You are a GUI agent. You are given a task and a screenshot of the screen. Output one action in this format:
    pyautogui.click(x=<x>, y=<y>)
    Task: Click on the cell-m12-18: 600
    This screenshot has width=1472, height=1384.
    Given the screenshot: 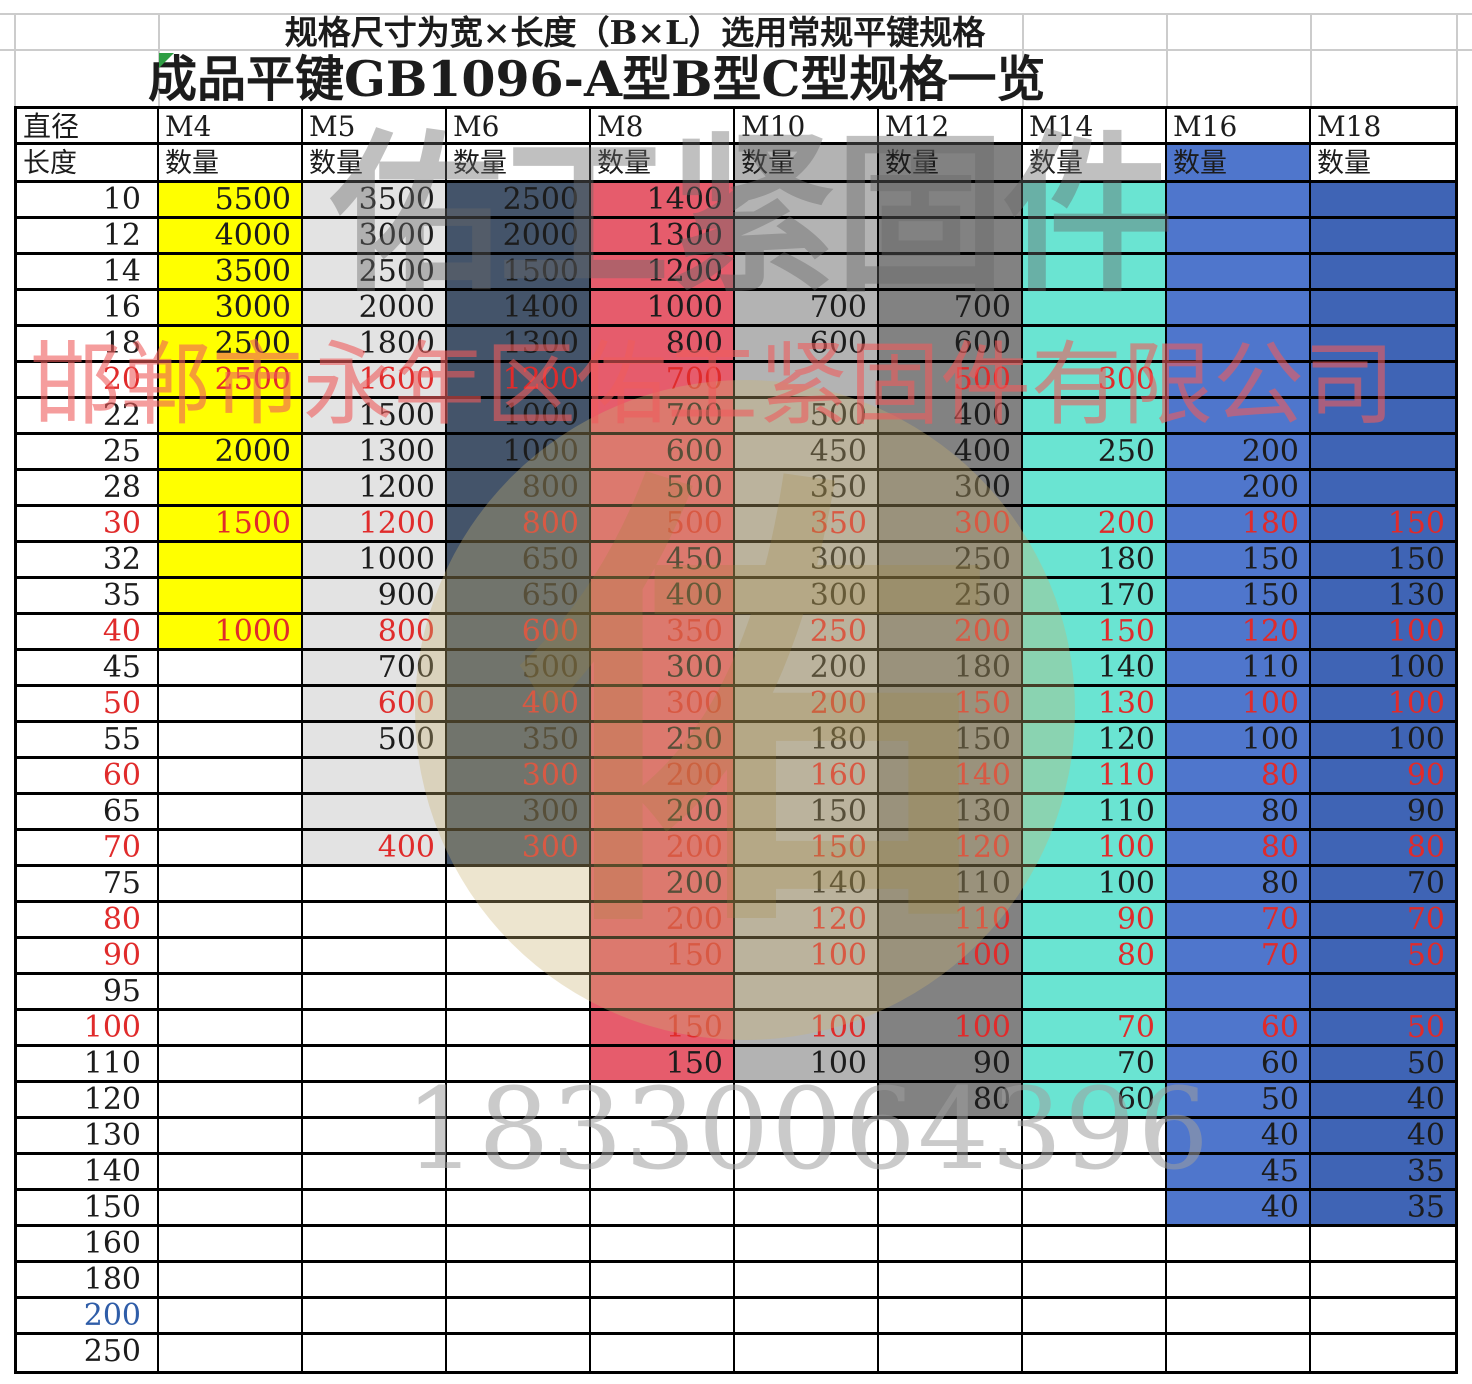 What is the action you would take?
    pyautogui.click(x=951, y=345)
    